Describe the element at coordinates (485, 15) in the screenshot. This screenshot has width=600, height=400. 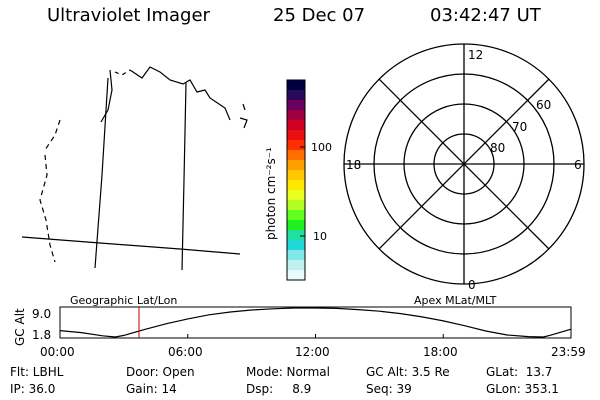
I see `time-label: 03:42:47 UT` at that location.